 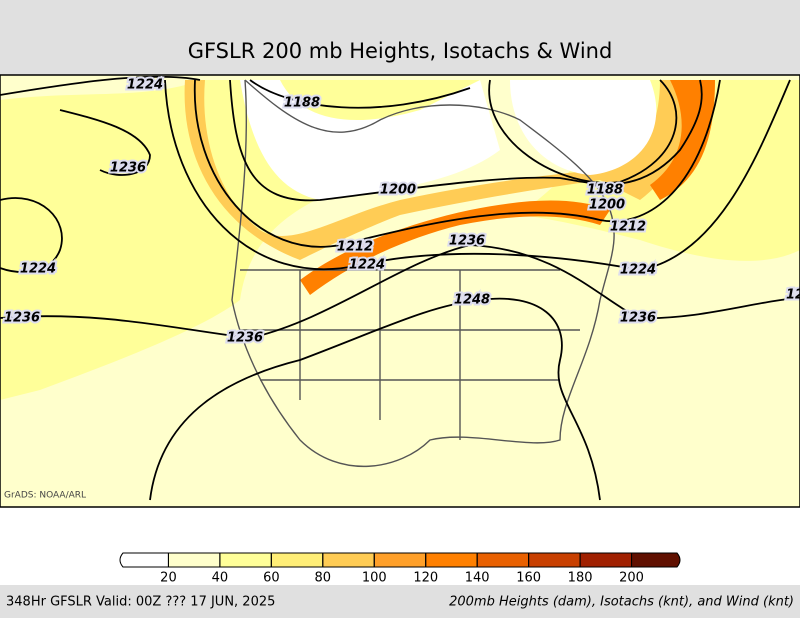 I want to click on credit: GrADS: NOAA/ARL, so click(x=45, y=496).